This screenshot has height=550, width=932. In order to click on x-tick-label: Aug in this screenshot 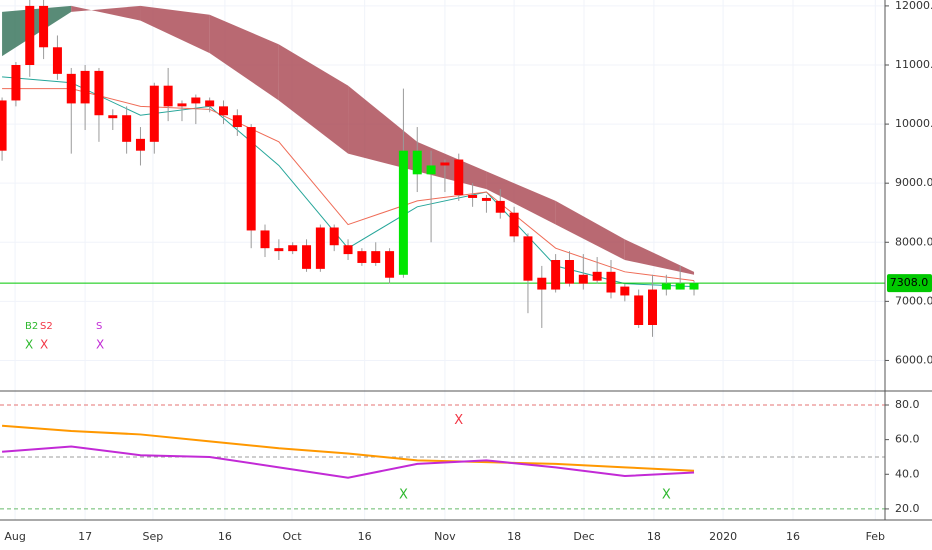, I will do `click(14, 536)`.